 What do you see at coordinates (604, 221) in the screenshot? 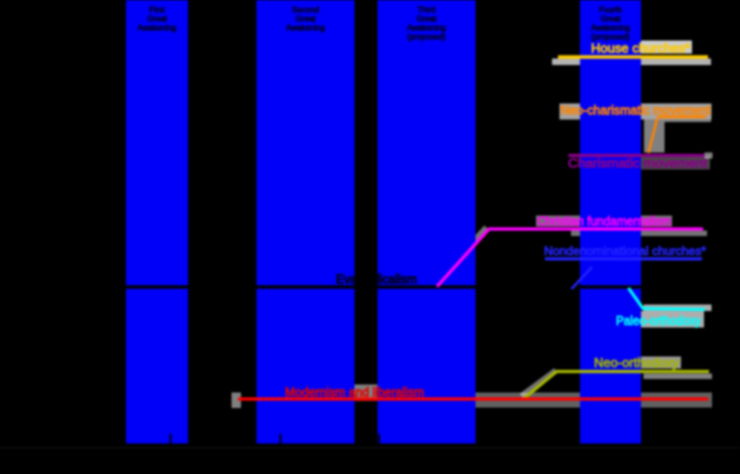
I see `svg-text: Christian fundamentalism` at bounding box center [604, 221].